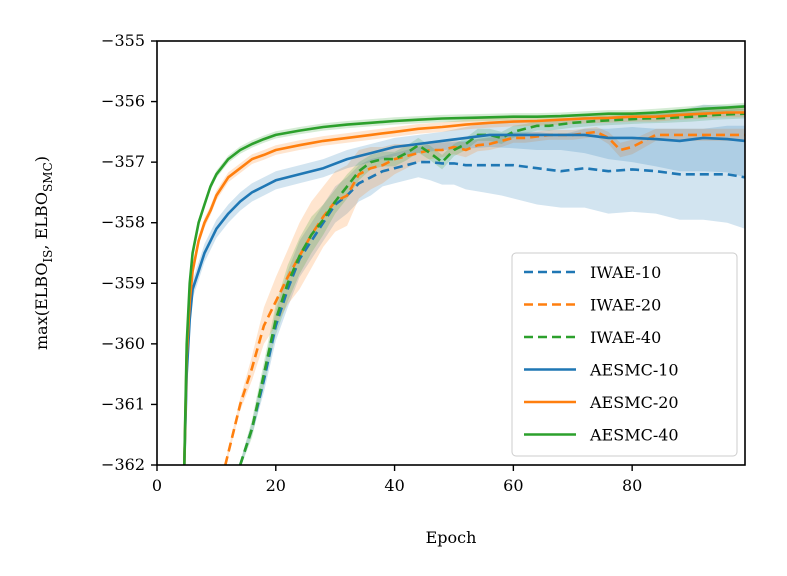 This screenshot has height=576, width=787. I want to click on y-axis-label-subscript-is: IS, so click(48, 256).